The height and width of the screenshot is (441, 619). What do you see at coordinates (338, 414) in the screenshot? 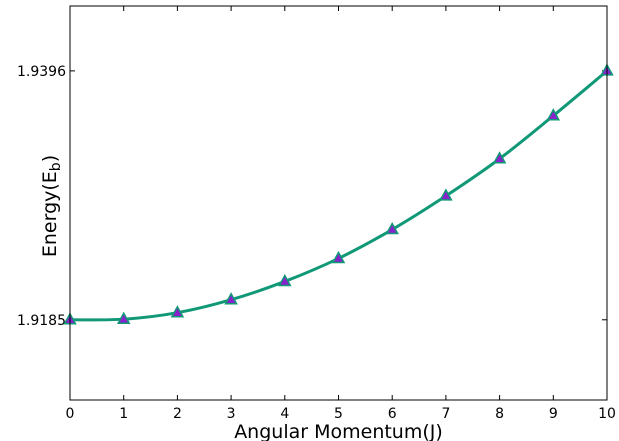
I see `x-tick-label: 5` at bounding box center [338, 414].